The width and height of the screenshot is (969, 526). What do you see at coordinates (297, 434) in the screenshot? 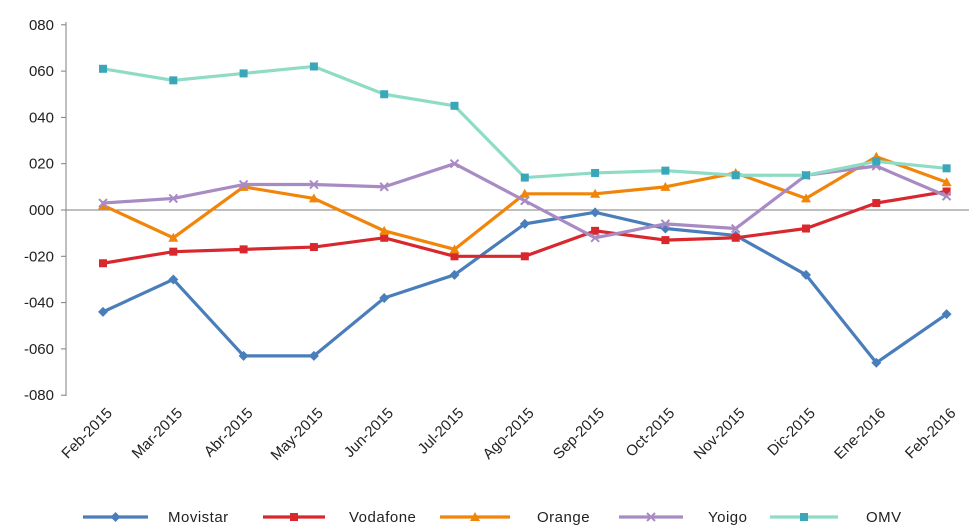
I see `x-tick-label: May-2015` at bounding box center [297, 434].